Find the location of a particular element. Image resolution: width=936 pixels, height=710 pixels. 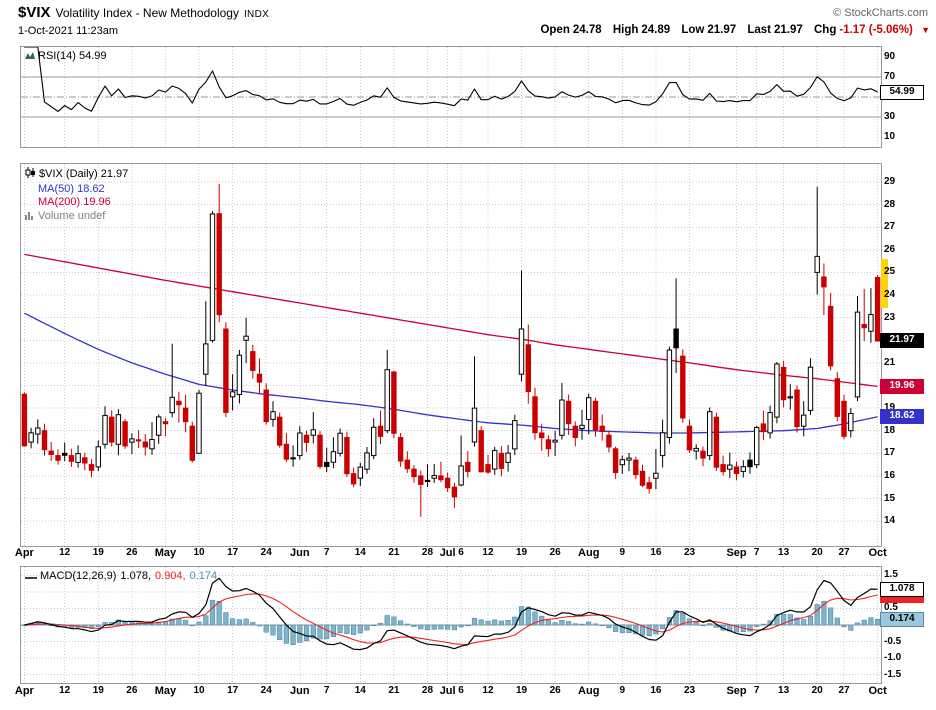

ma50-legend-label: MA(50) 18.62 is located at coordinates (71, 188).